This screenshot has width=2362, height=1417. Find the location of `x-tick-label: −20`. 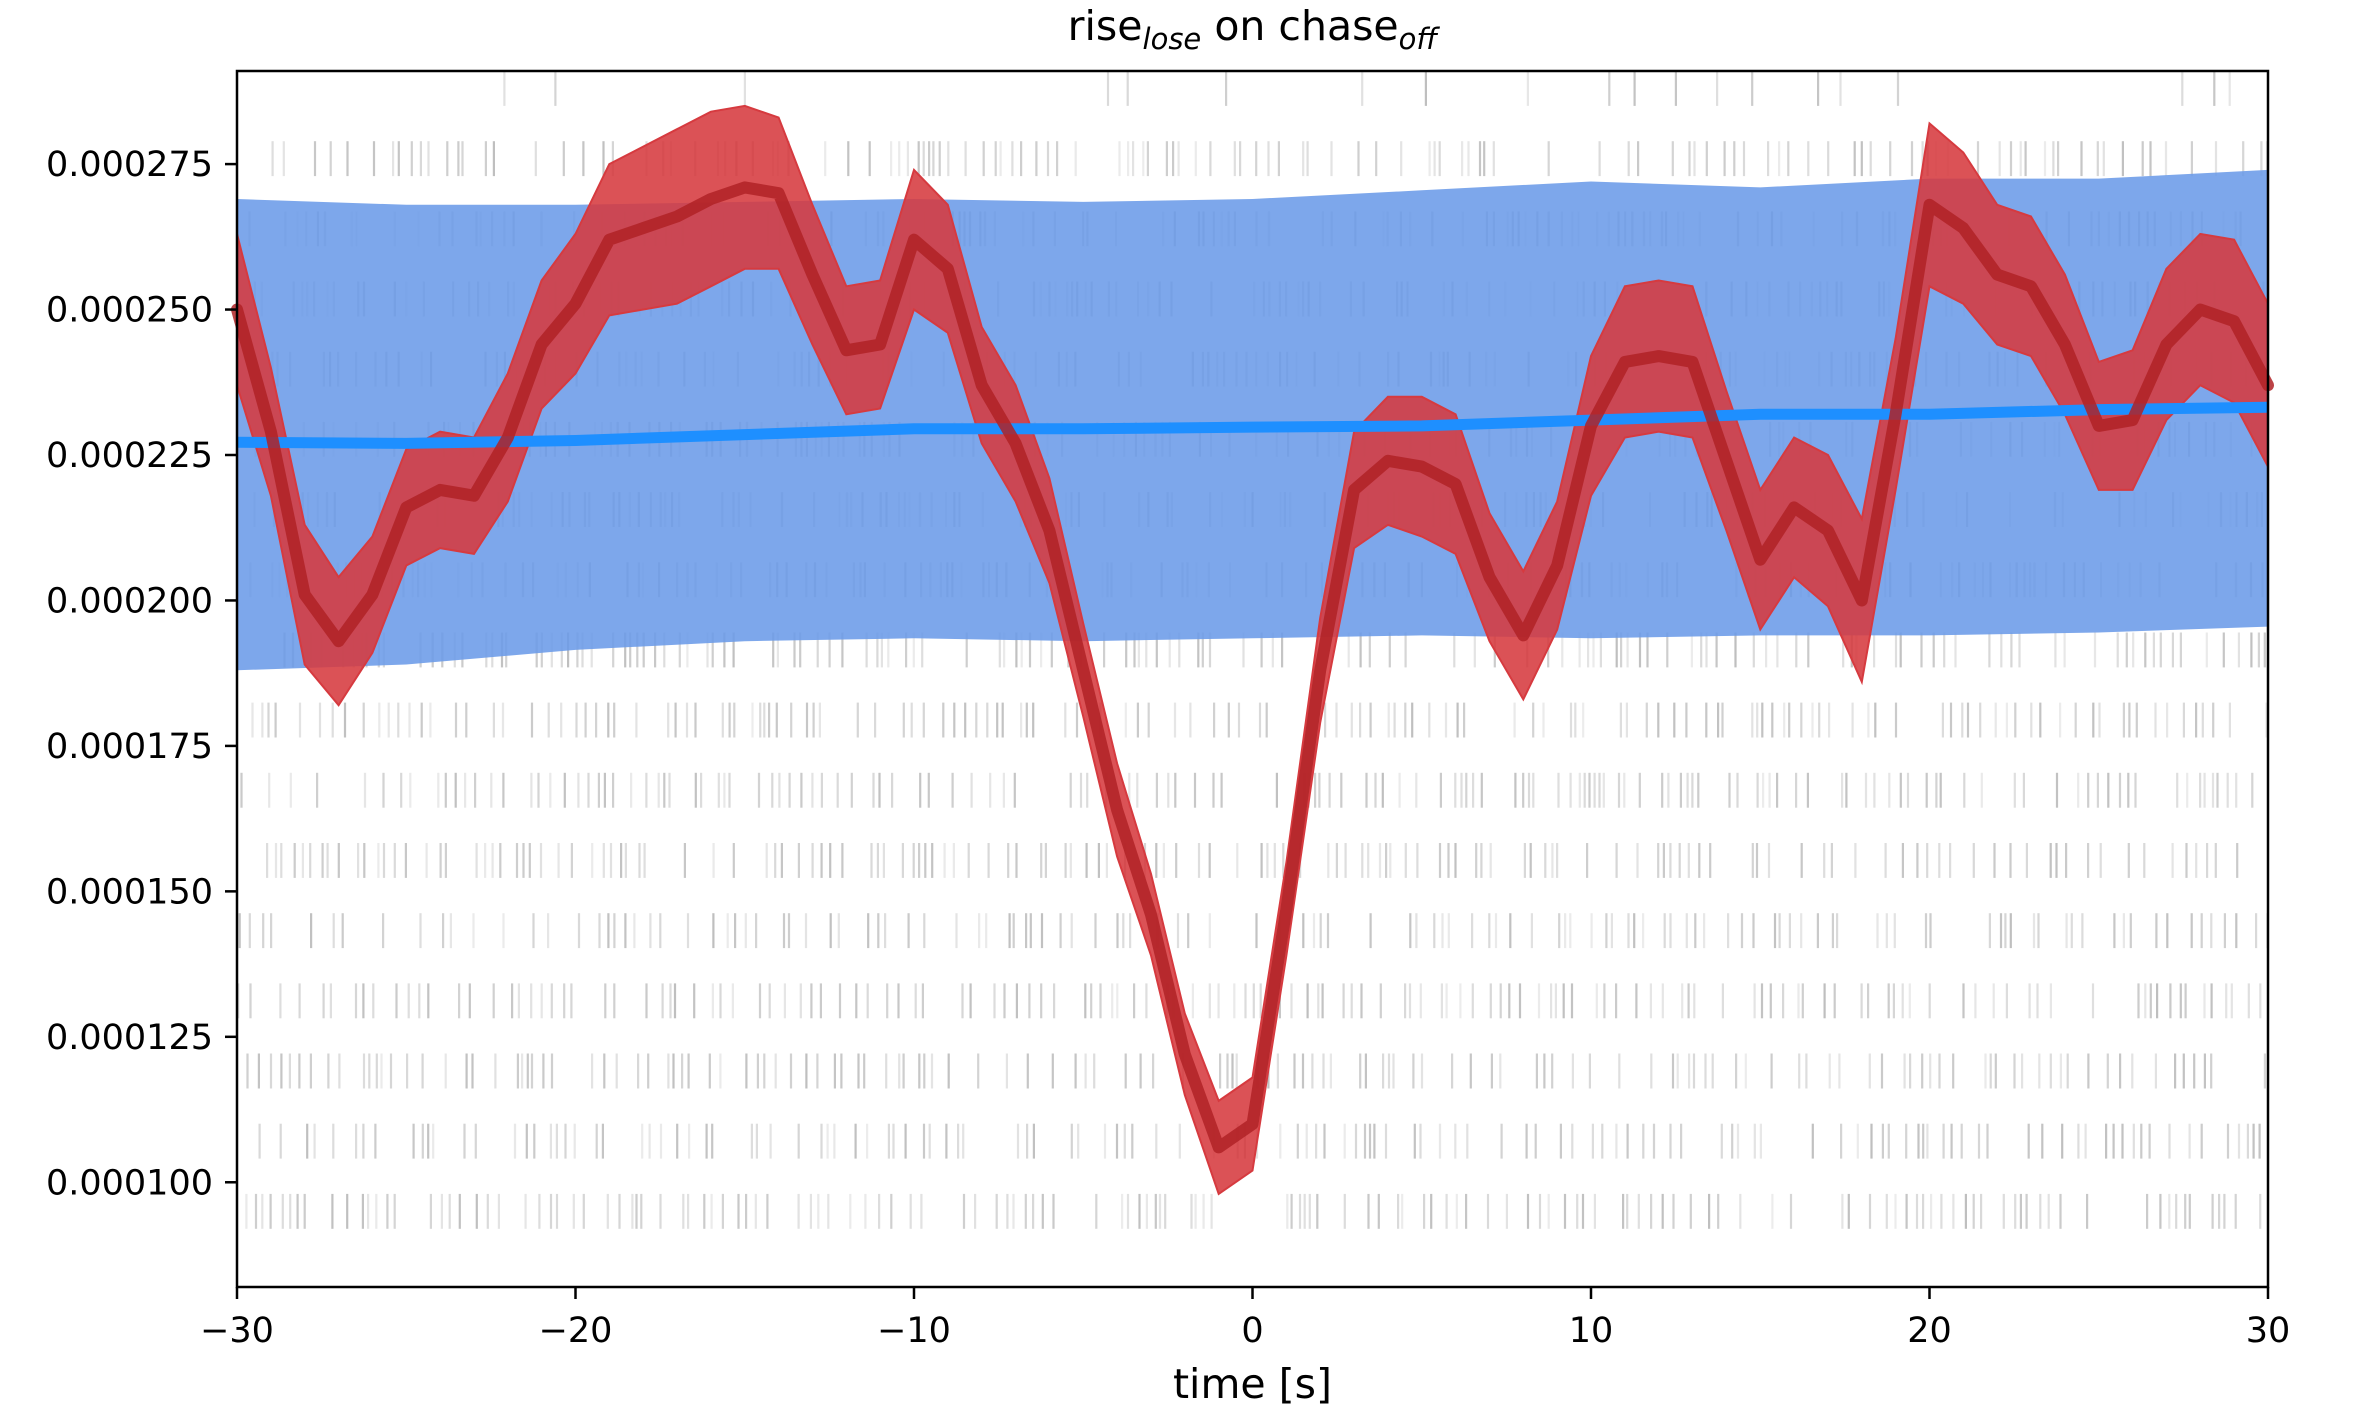

x-tick-label: −20 is located at coordinates (576, 1331).